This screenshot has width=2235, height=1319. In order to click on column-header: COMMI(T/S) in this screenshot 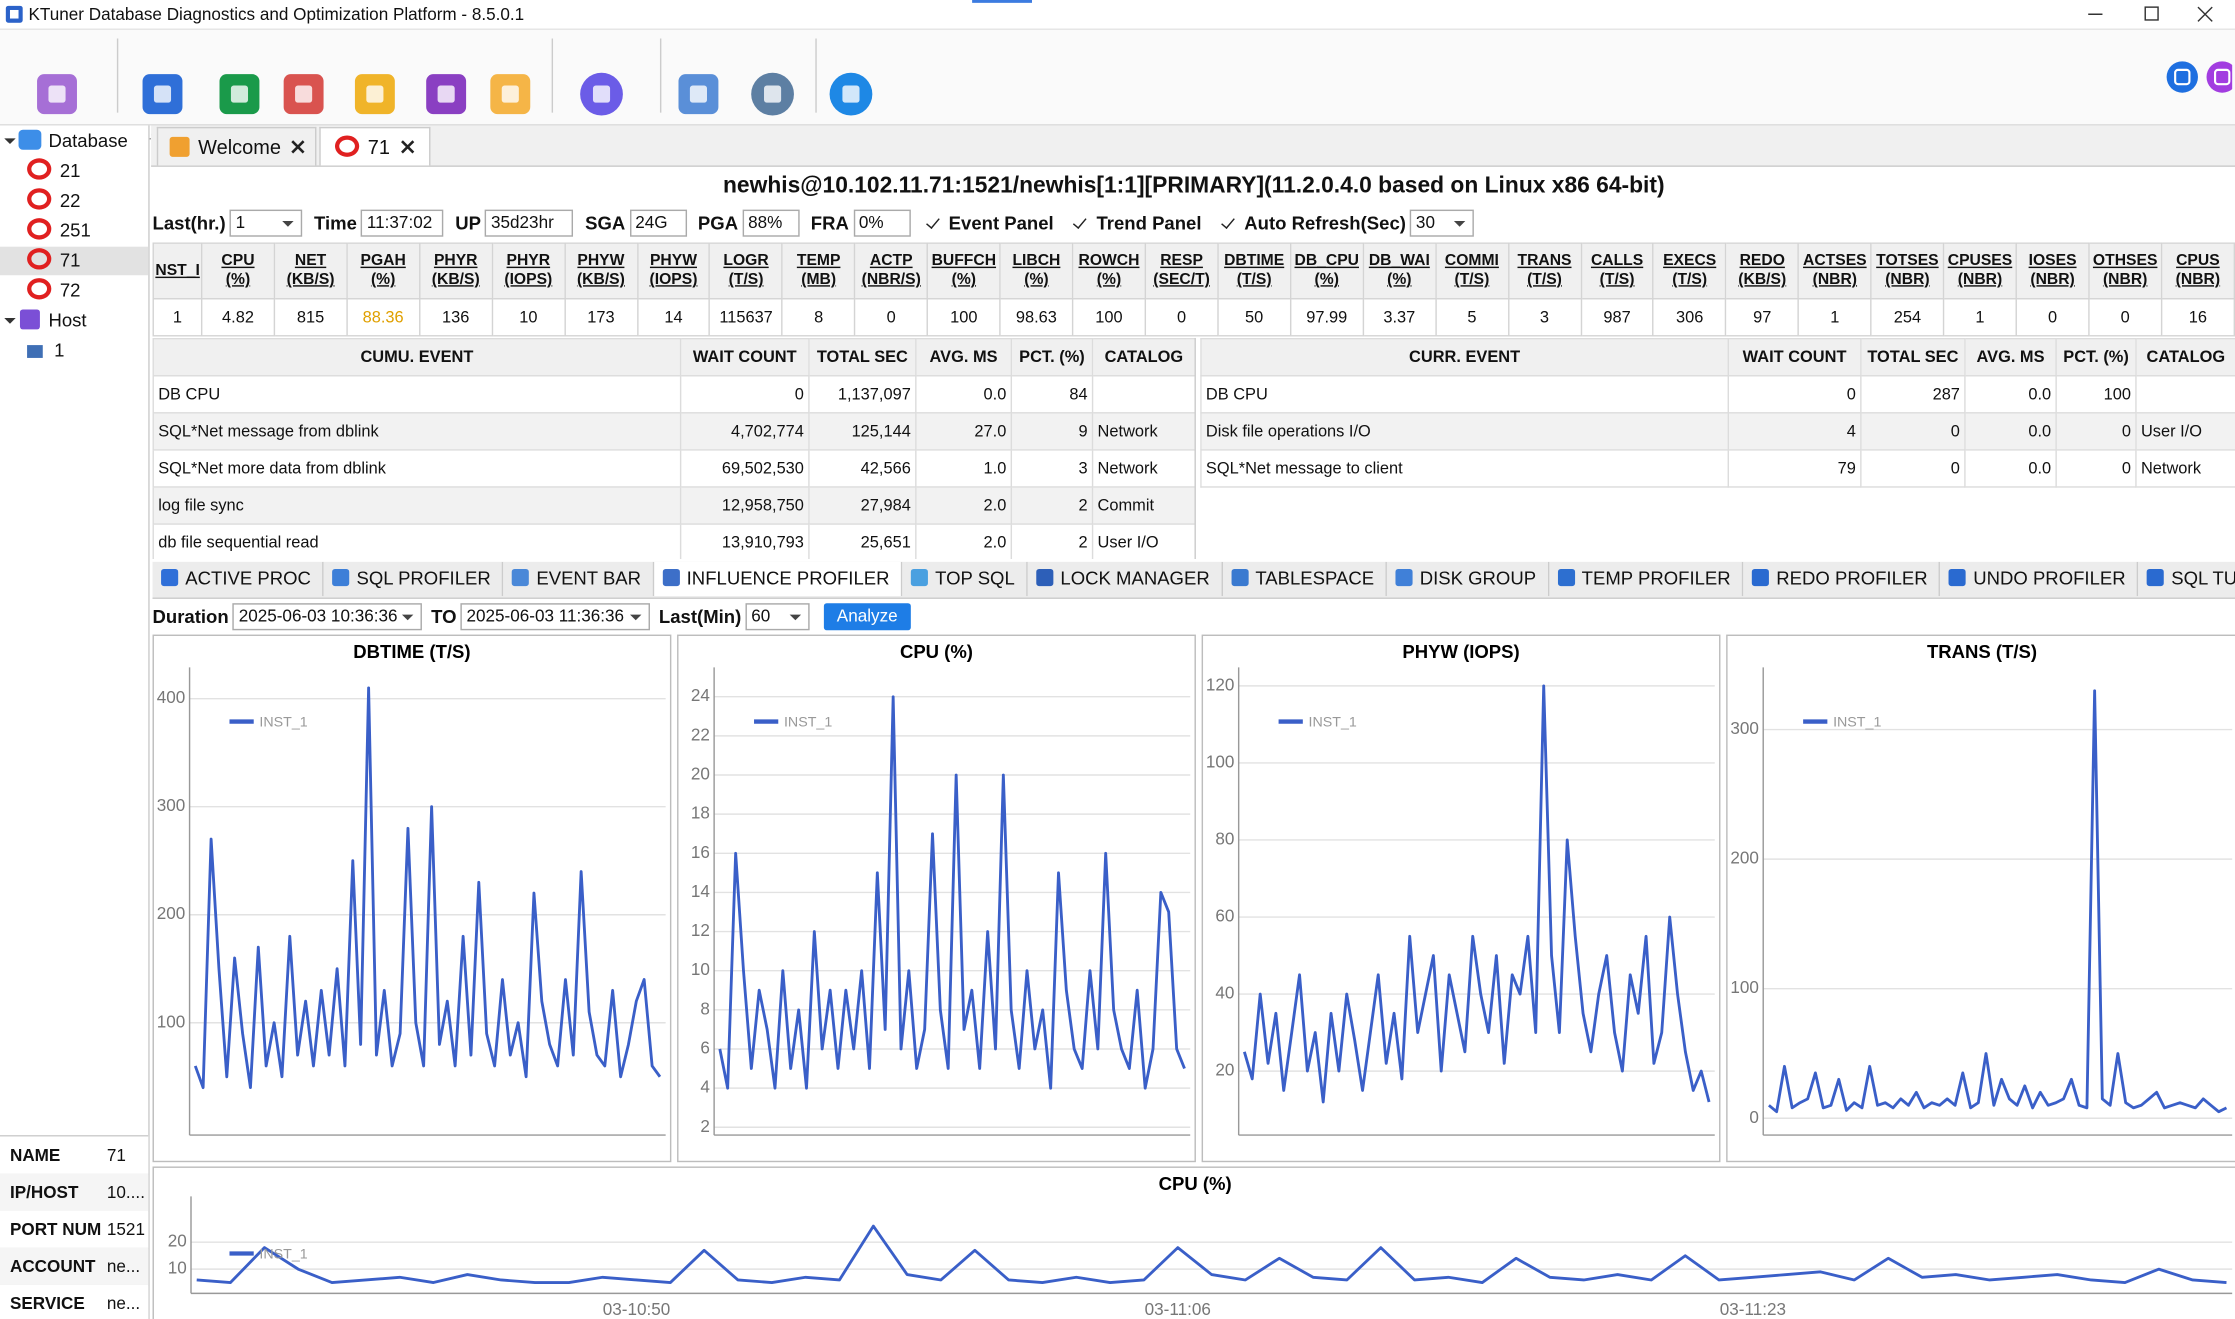, I will do `click(1472, 271)`.